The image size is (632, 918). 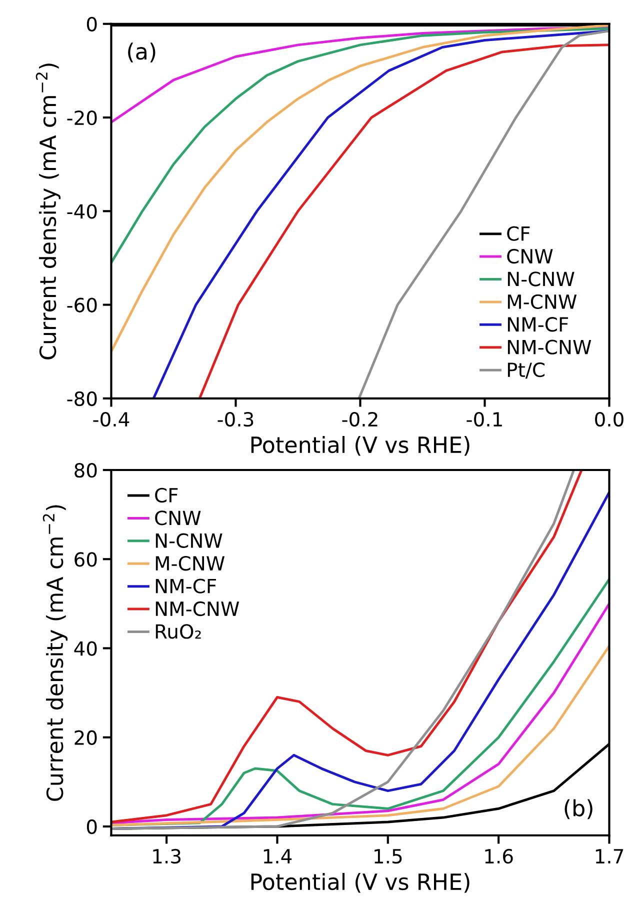 What do you see at coordinates (278, 856) in the screenshot?
I see `x-tick-label: 1.4` at bounding box center [278, 856].